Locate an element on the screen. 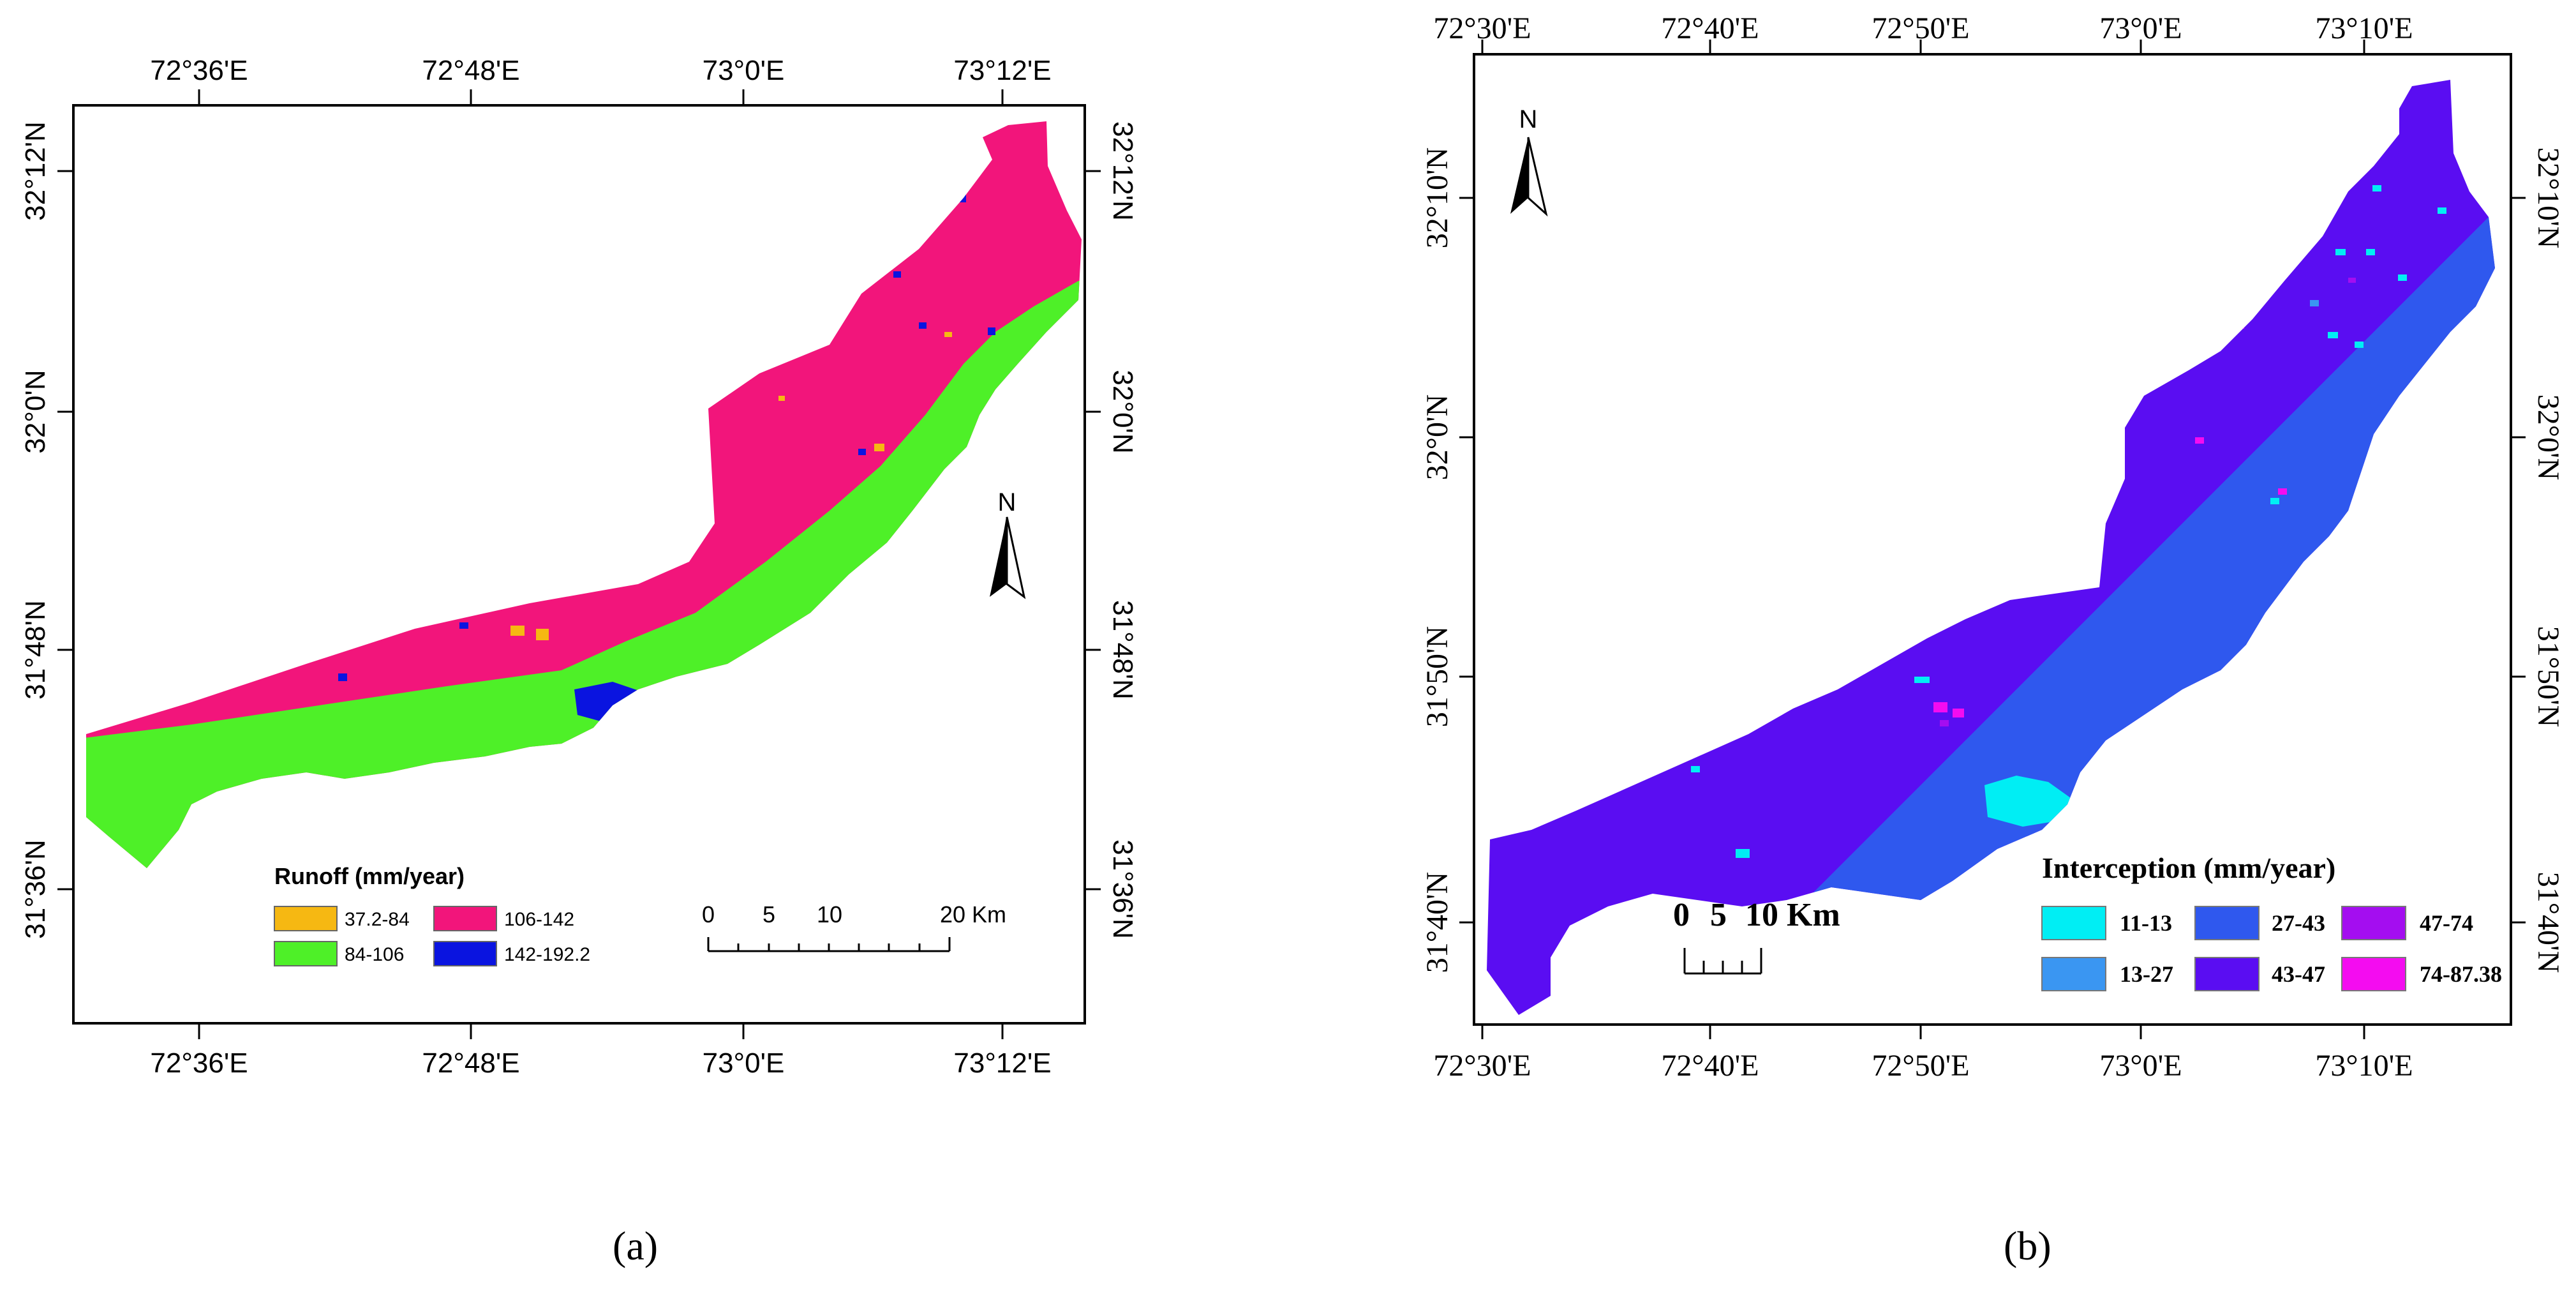 The width and height of the screenshot is (2576, 1292). legend-label-a: 84-106 is located at coordinates (374, 954).